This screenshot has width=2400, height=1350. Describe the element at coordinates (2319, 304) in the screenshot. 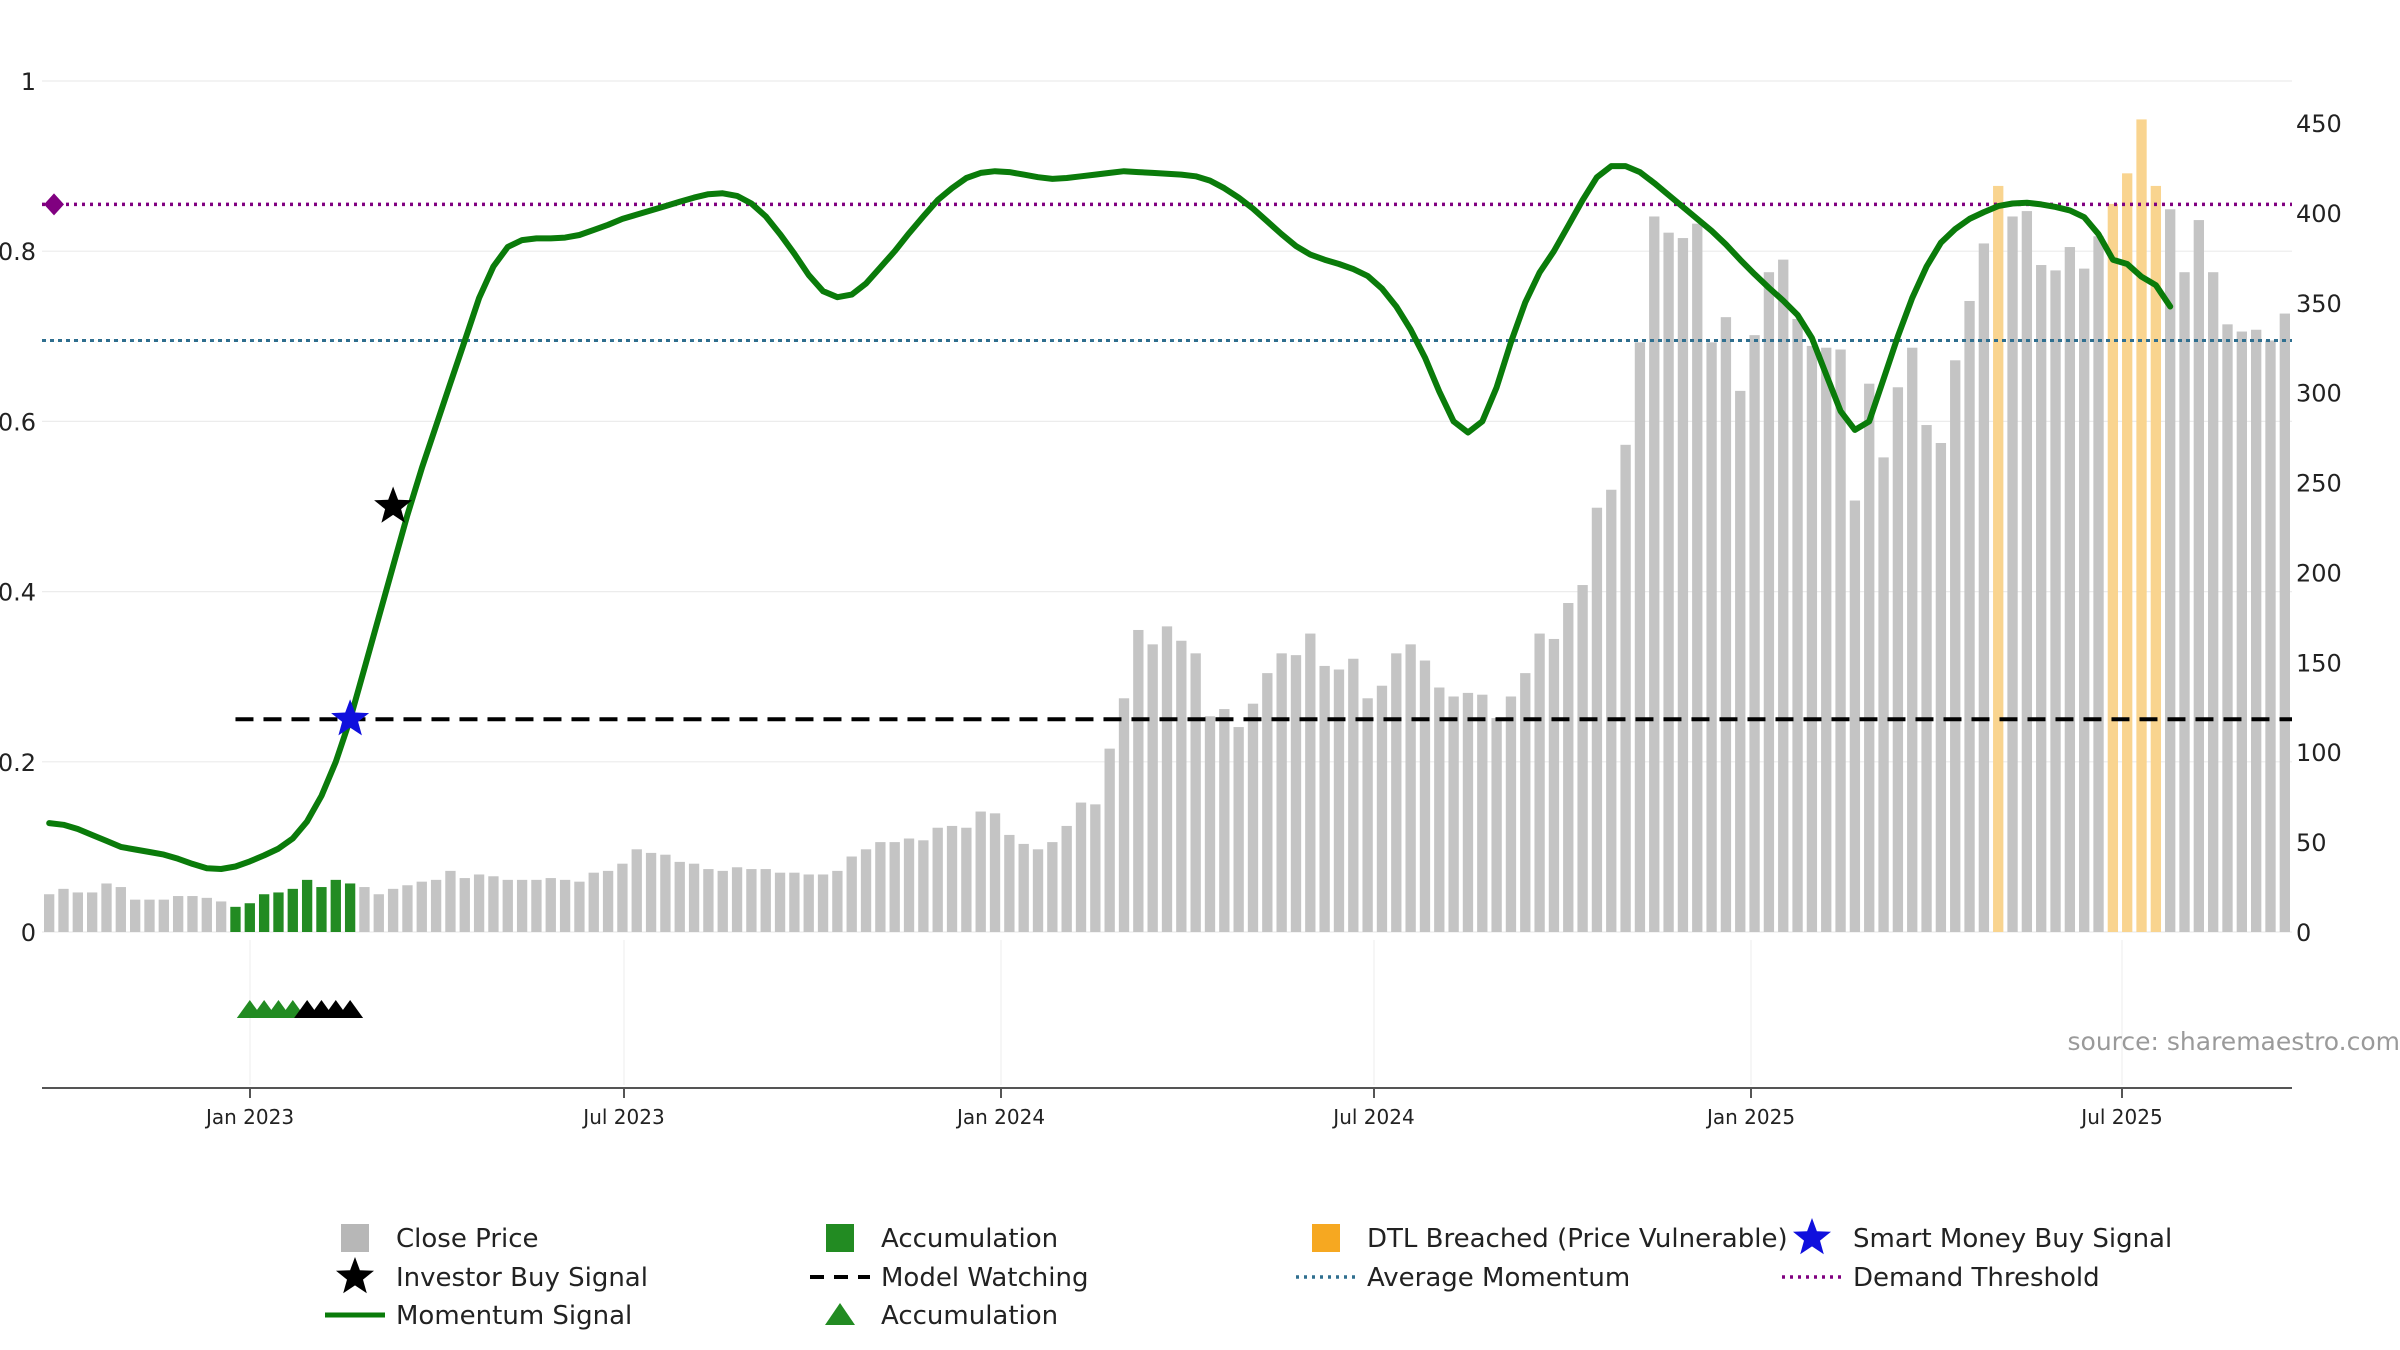

I see `right-tick-label: 350` at that location.